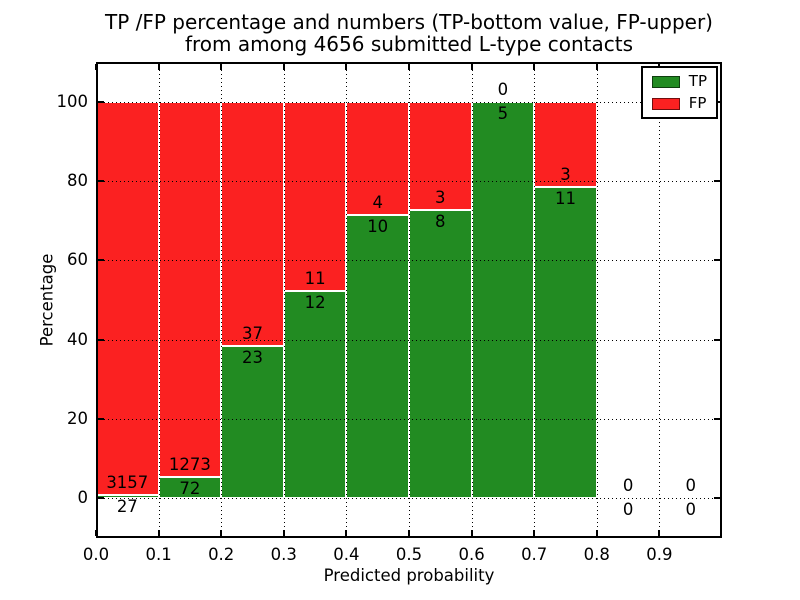  I want to click on legend-row: TP, so click(679, 81).